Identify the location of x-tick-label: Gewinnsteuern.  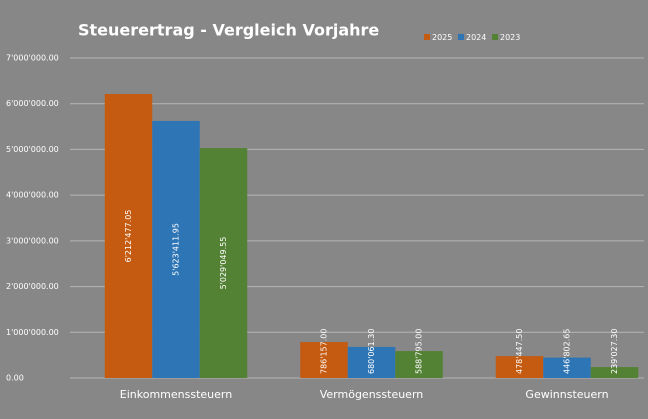
(566, 394).